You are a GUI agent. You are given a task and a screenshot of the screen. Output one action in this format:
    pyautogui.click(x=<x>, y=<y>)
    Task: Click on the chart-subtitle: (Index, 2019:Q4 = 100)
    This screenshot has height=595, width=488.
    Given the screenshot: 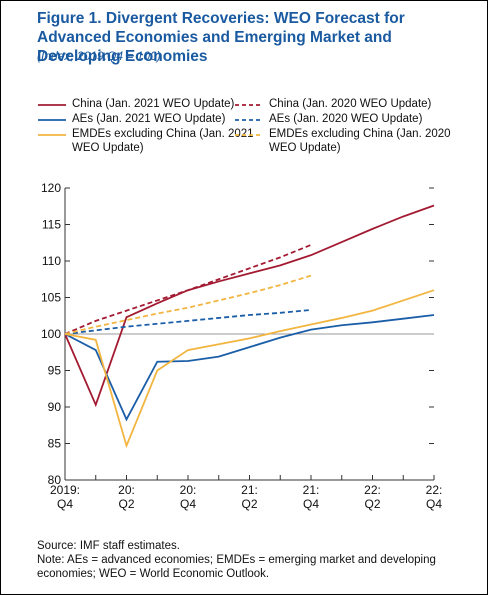 What is the action you would take?
    pyautogui.click(x=99, y=56)
    